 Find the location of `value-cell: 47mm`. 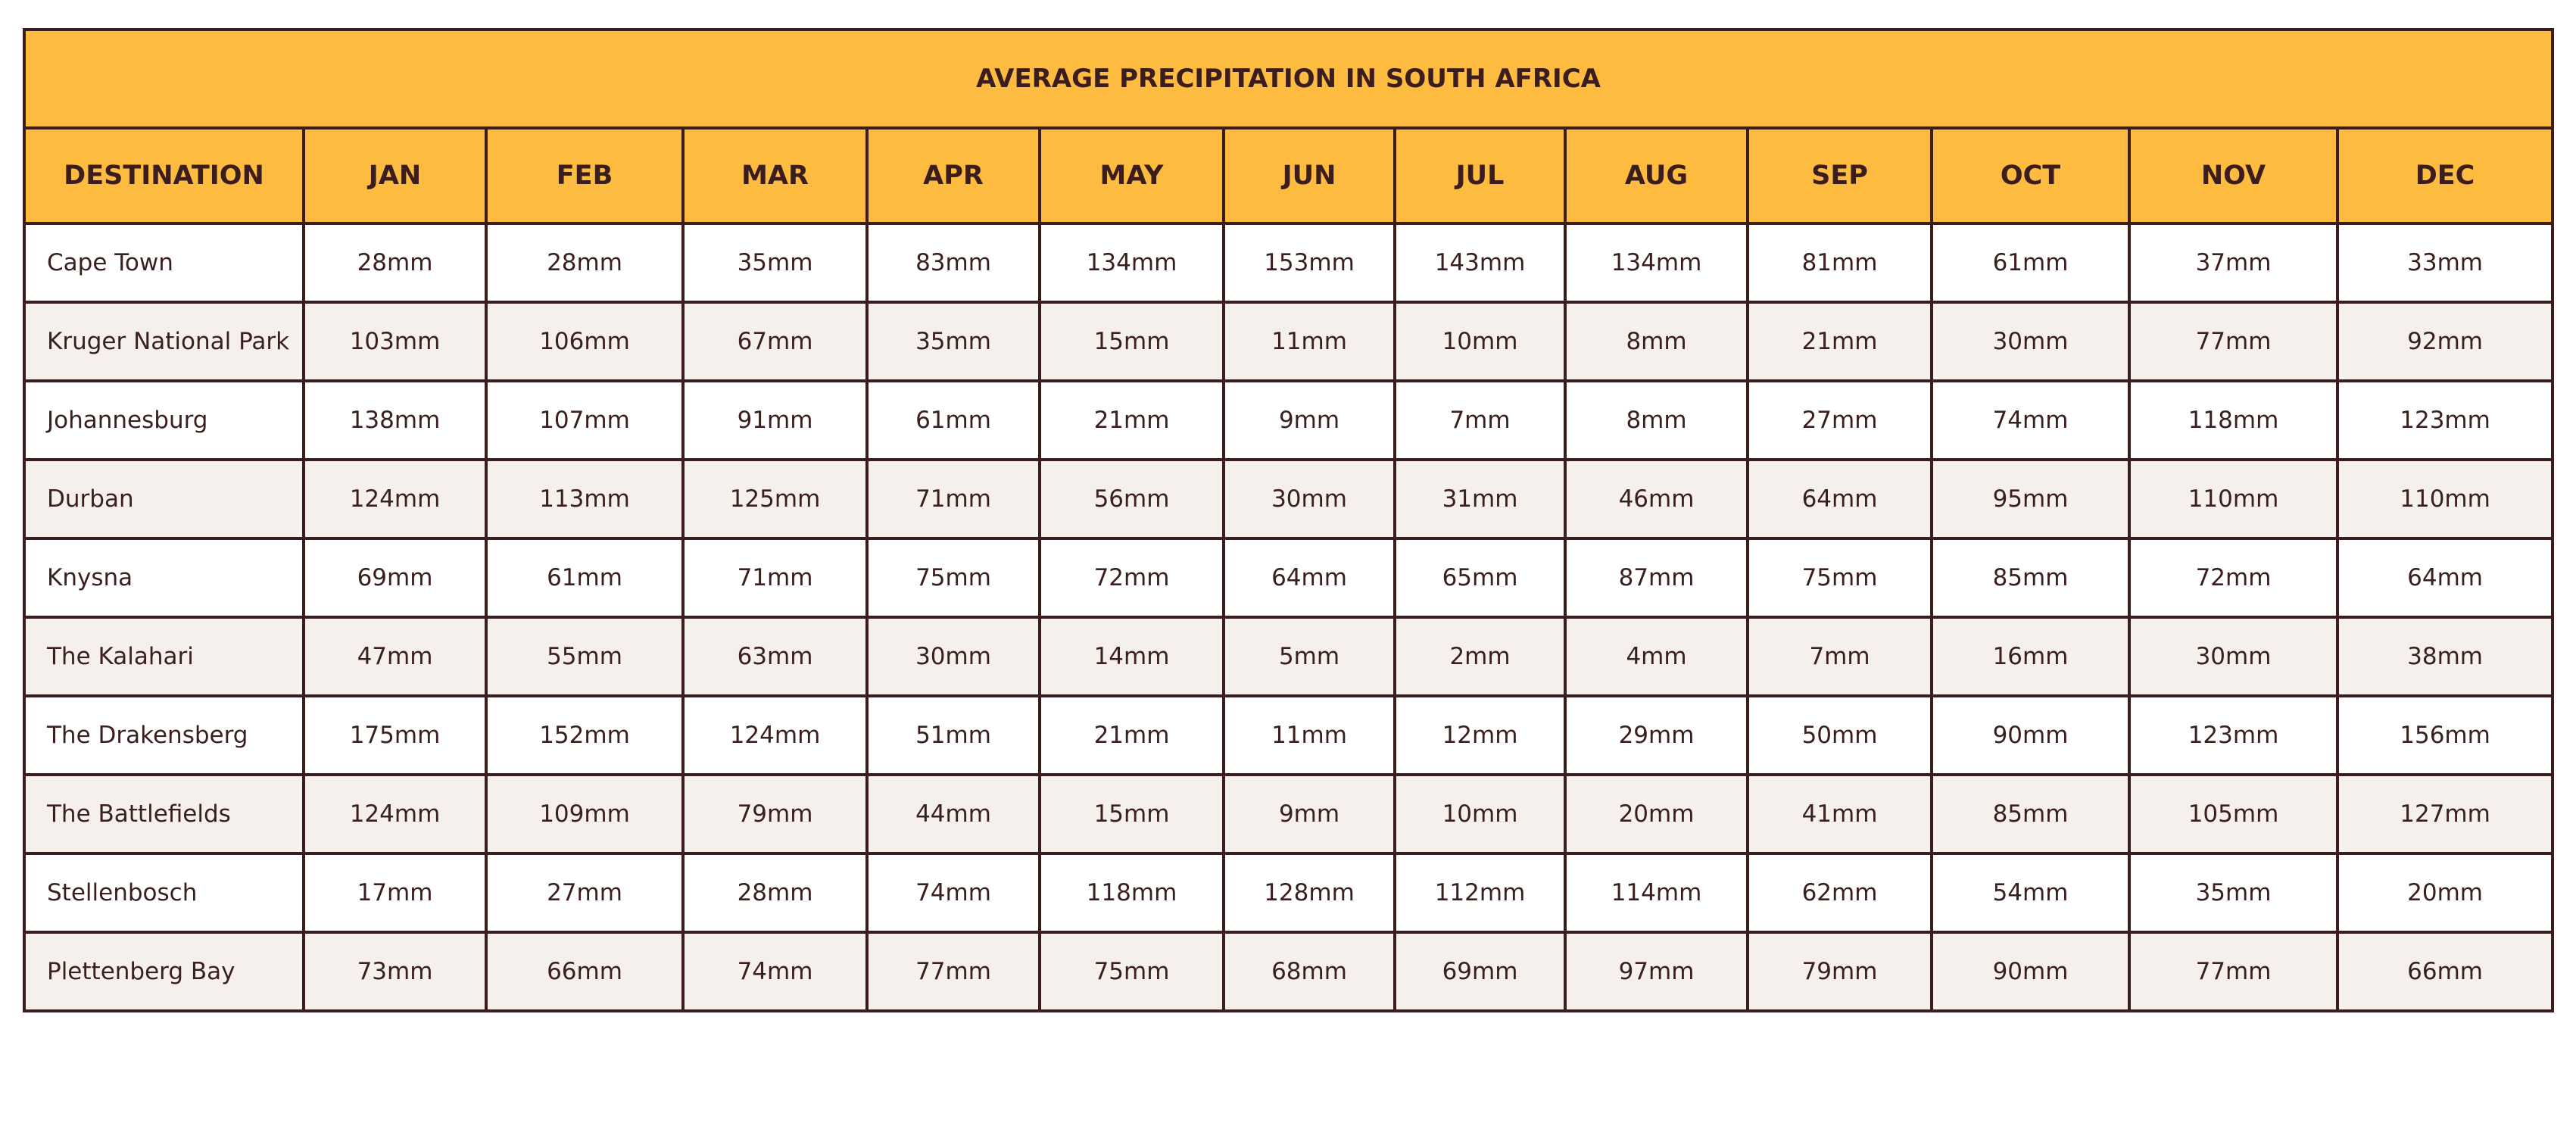

value-cell: 47mm is located at coordinates (395, 657).